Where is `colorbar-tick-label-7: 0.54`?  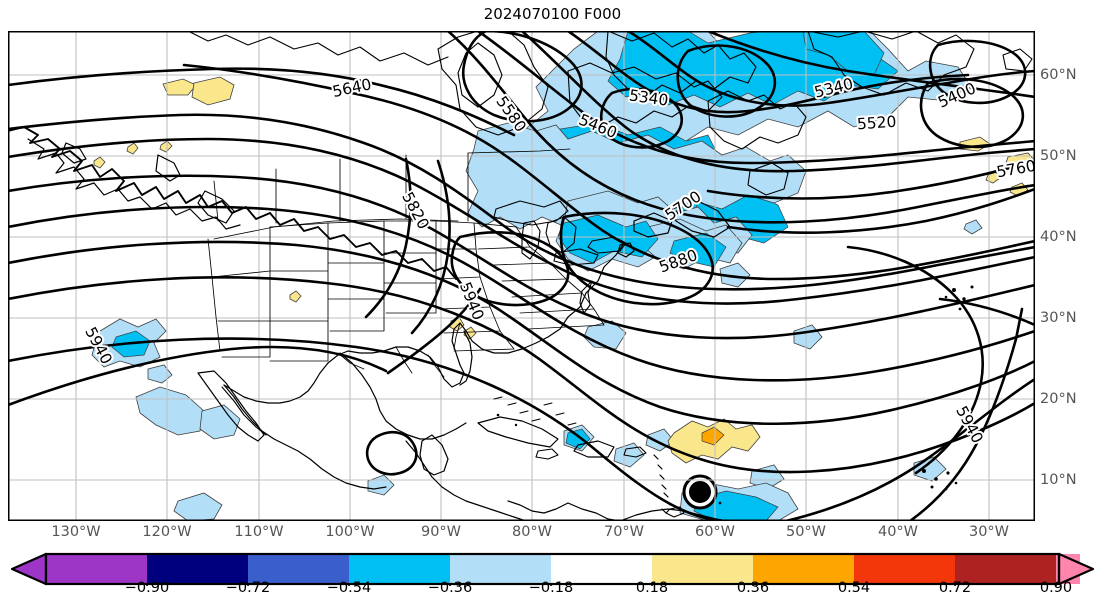 colorbar-tick-label-7: 0.54 is located at coordinates (854, 588).